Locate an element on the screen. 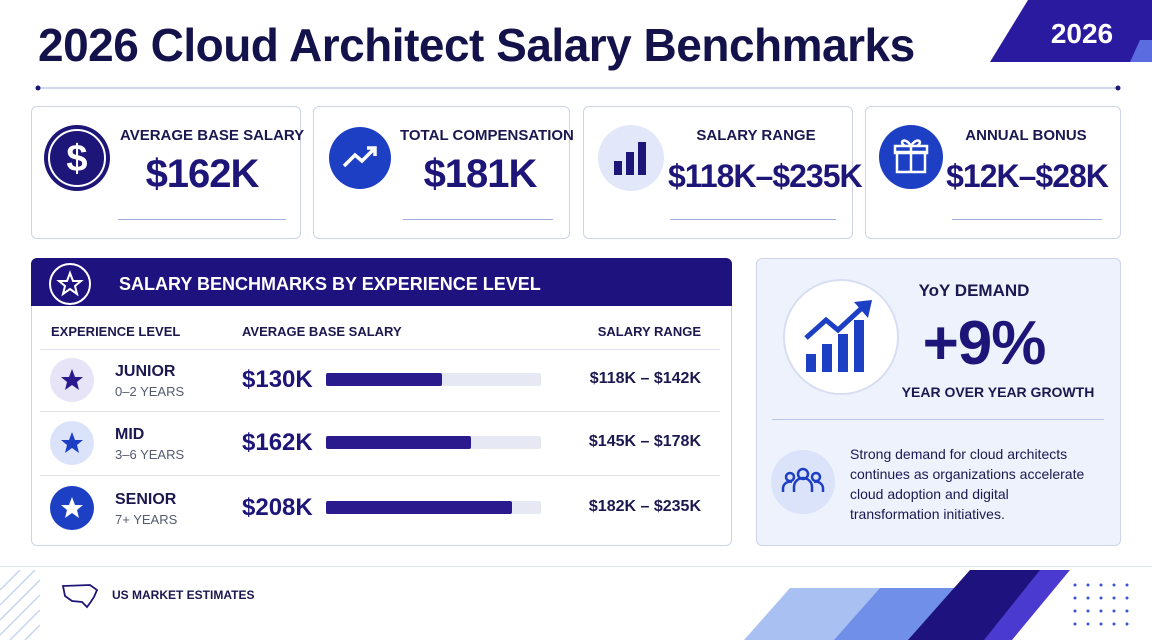 This screenshot has height=640, width=1152. column-header: AVERAGE BASE SALARY is located at coordinates (322, 331).